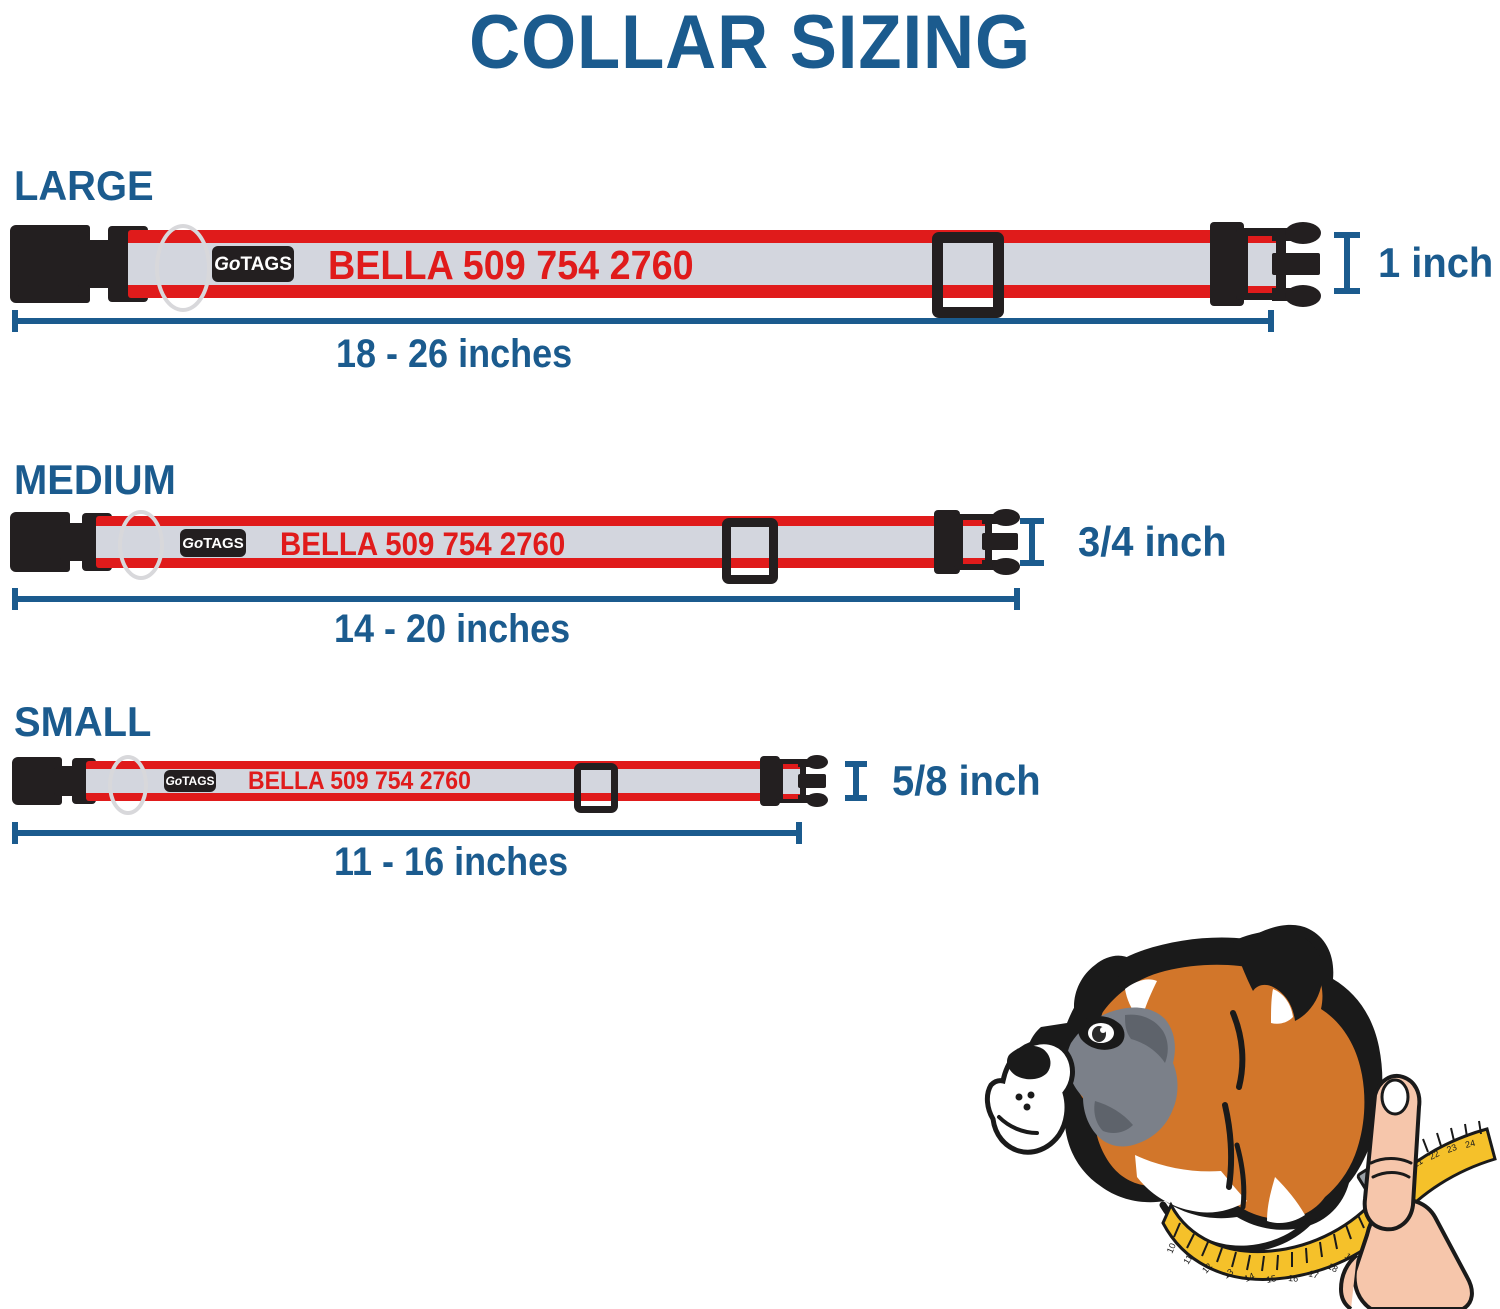 The height and width of the screenshot is (1309, 1500). Describe the element at coordinates (1395, 1097) in the screenshot. I see `fingernail` at that location.